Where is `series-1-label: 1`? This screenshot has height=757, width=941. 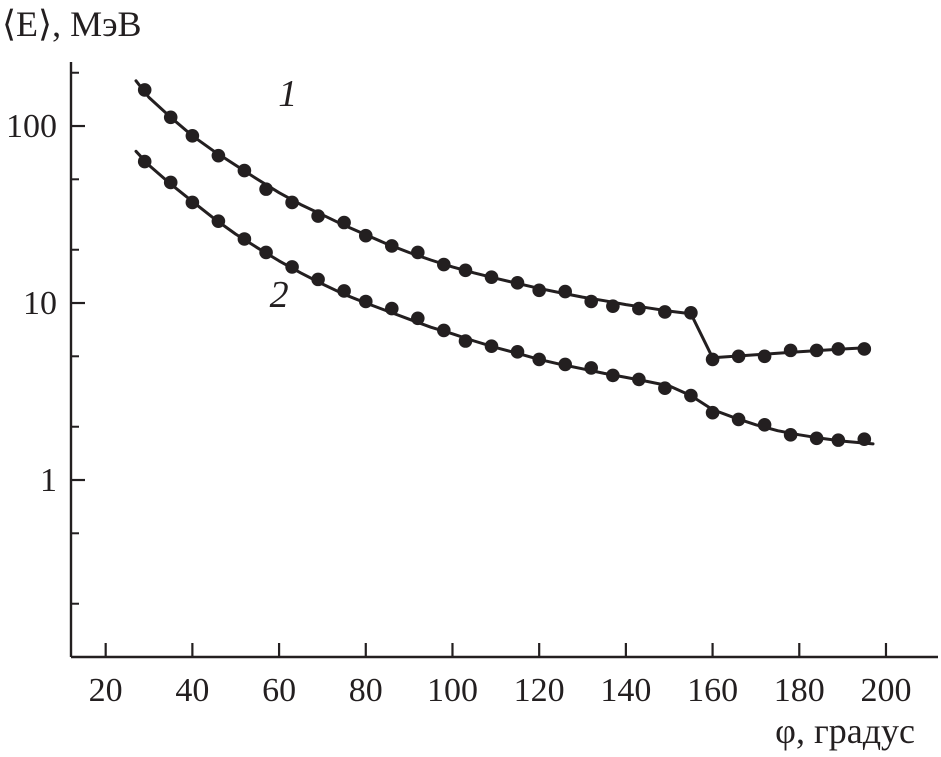 series-1-label: 1 is located at coordinates (287, 94).